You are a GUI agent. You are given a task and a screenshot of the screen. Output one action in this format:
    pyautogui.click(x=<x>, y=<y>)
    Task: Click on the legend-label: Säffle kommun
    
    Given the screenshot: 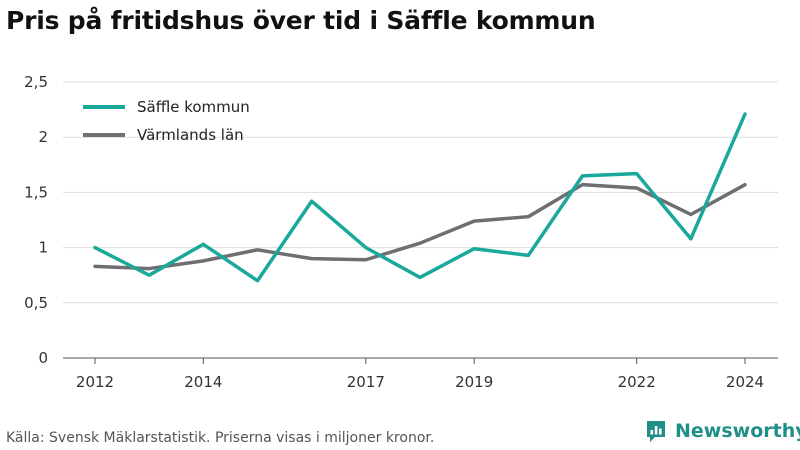 What is the action you would take?
    pyautogui.click(x=193, y=107)
    